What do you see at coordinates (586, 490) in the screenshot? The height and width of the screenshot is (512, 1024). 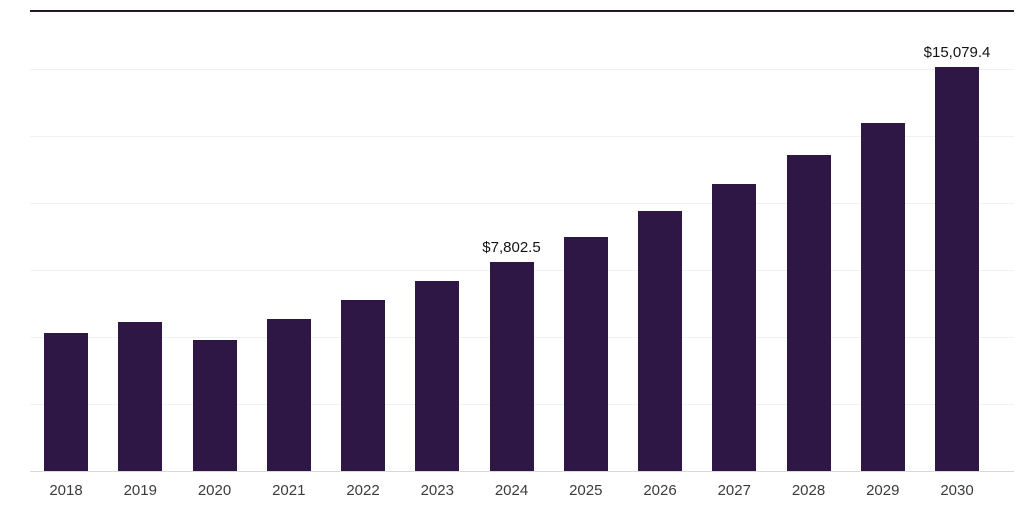 I see `x-axis-label-2025: 2025` at bounding box center [586, 490].